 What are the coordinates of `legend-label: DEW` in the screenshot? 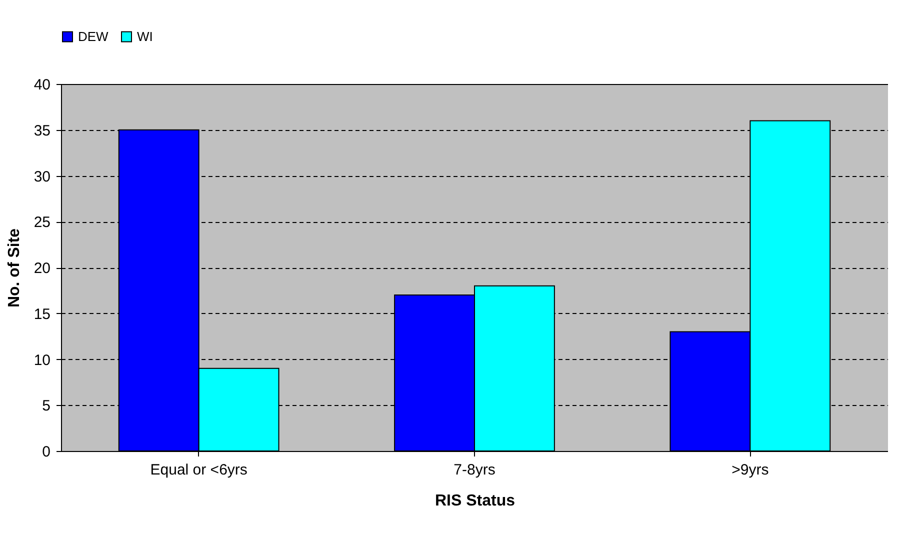 It's located at (94, 36).